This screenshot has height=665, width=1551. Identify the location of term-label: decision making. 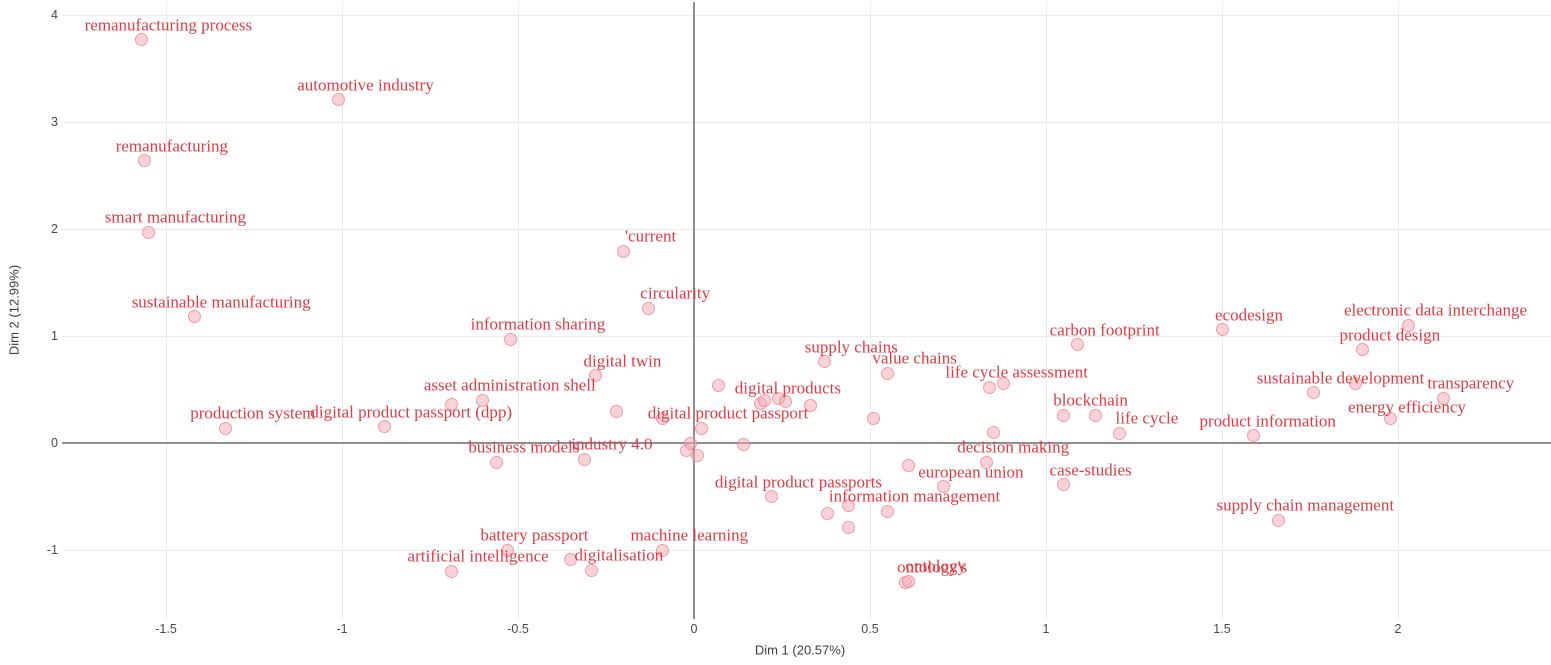
(1013, 447).